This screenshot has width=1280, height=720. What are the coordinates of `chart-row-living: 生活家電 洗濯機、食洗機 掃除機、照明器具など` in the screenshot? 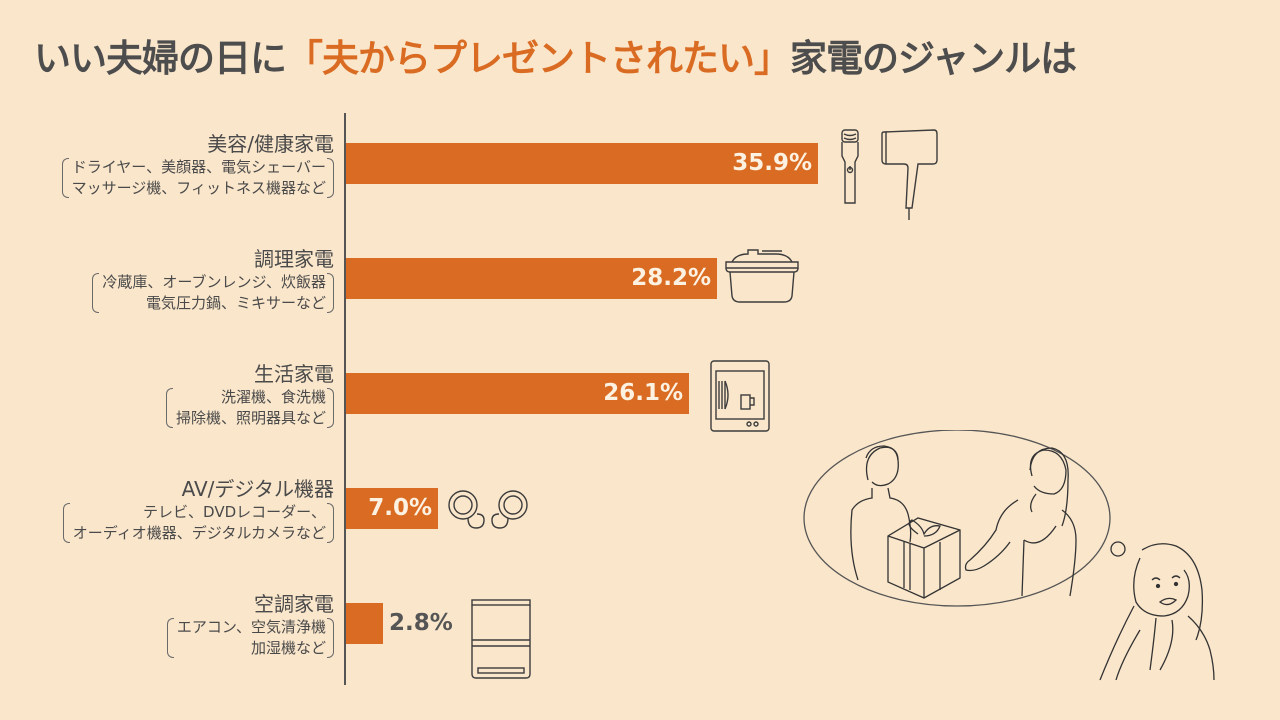 It's located at (640, 411).